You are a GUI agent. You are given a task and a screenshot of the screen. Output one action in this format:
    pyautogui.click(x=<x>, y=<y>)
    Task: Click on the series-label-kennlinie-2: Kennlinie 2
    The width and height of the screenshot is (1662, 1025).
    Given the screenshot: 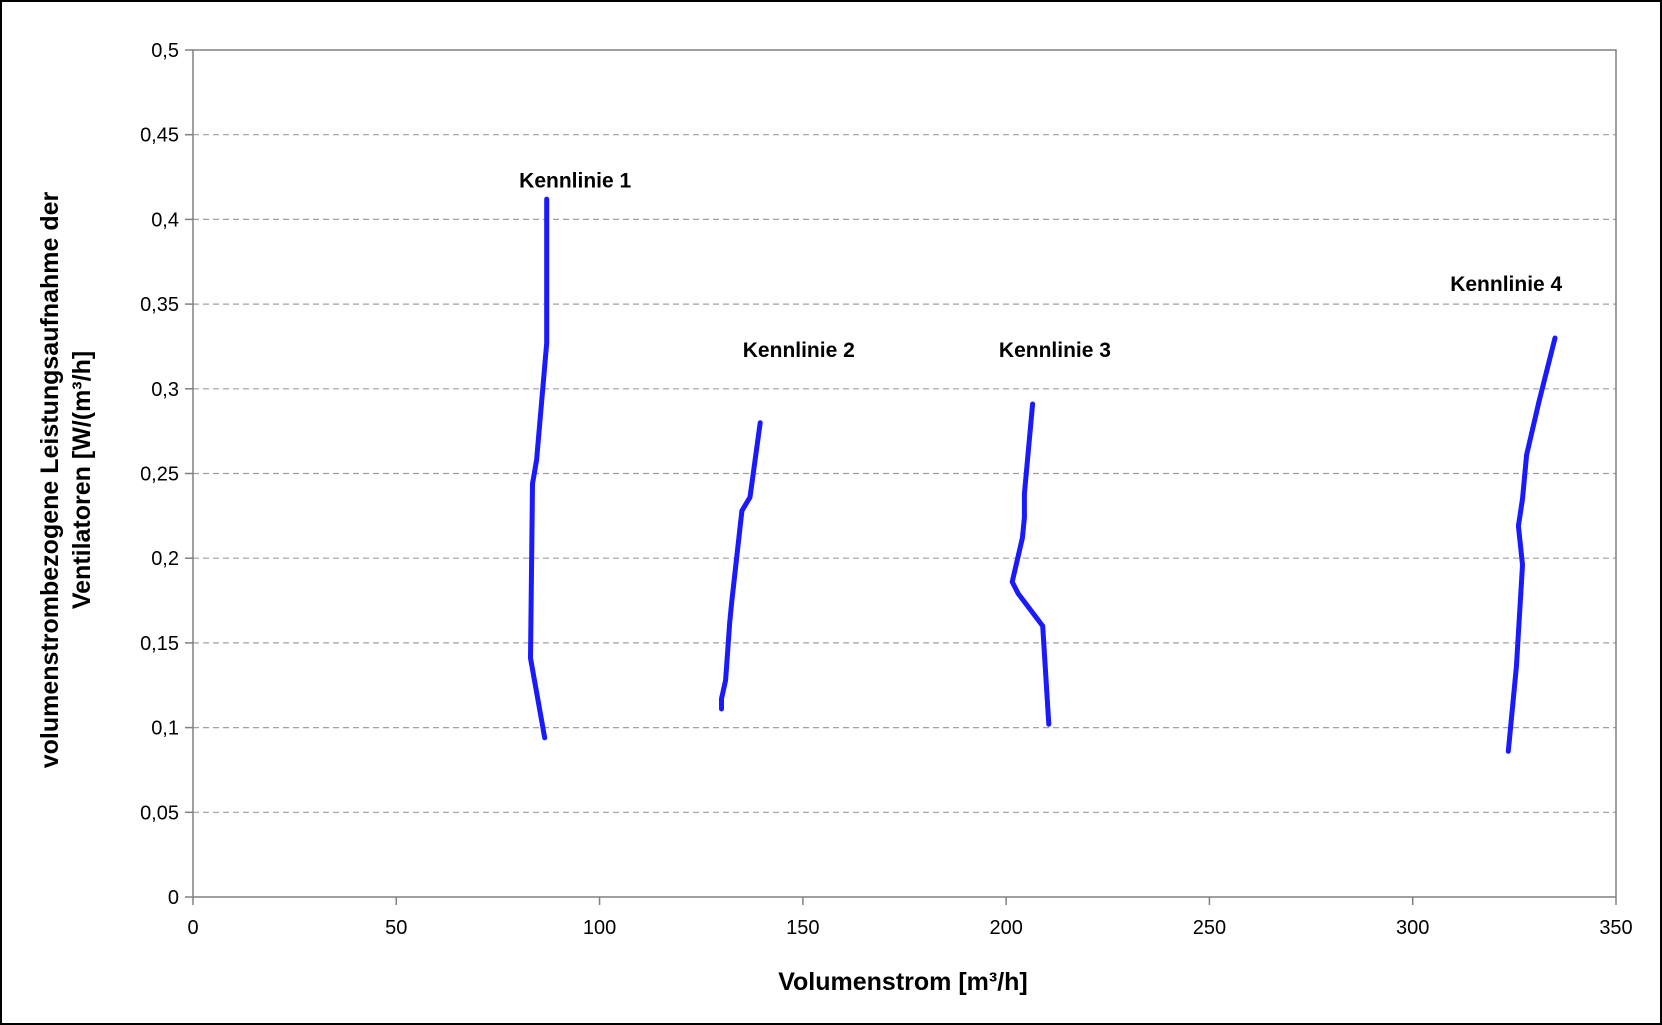 What is the action you would take?
    pyautogui.click(x=799, y=350)
    